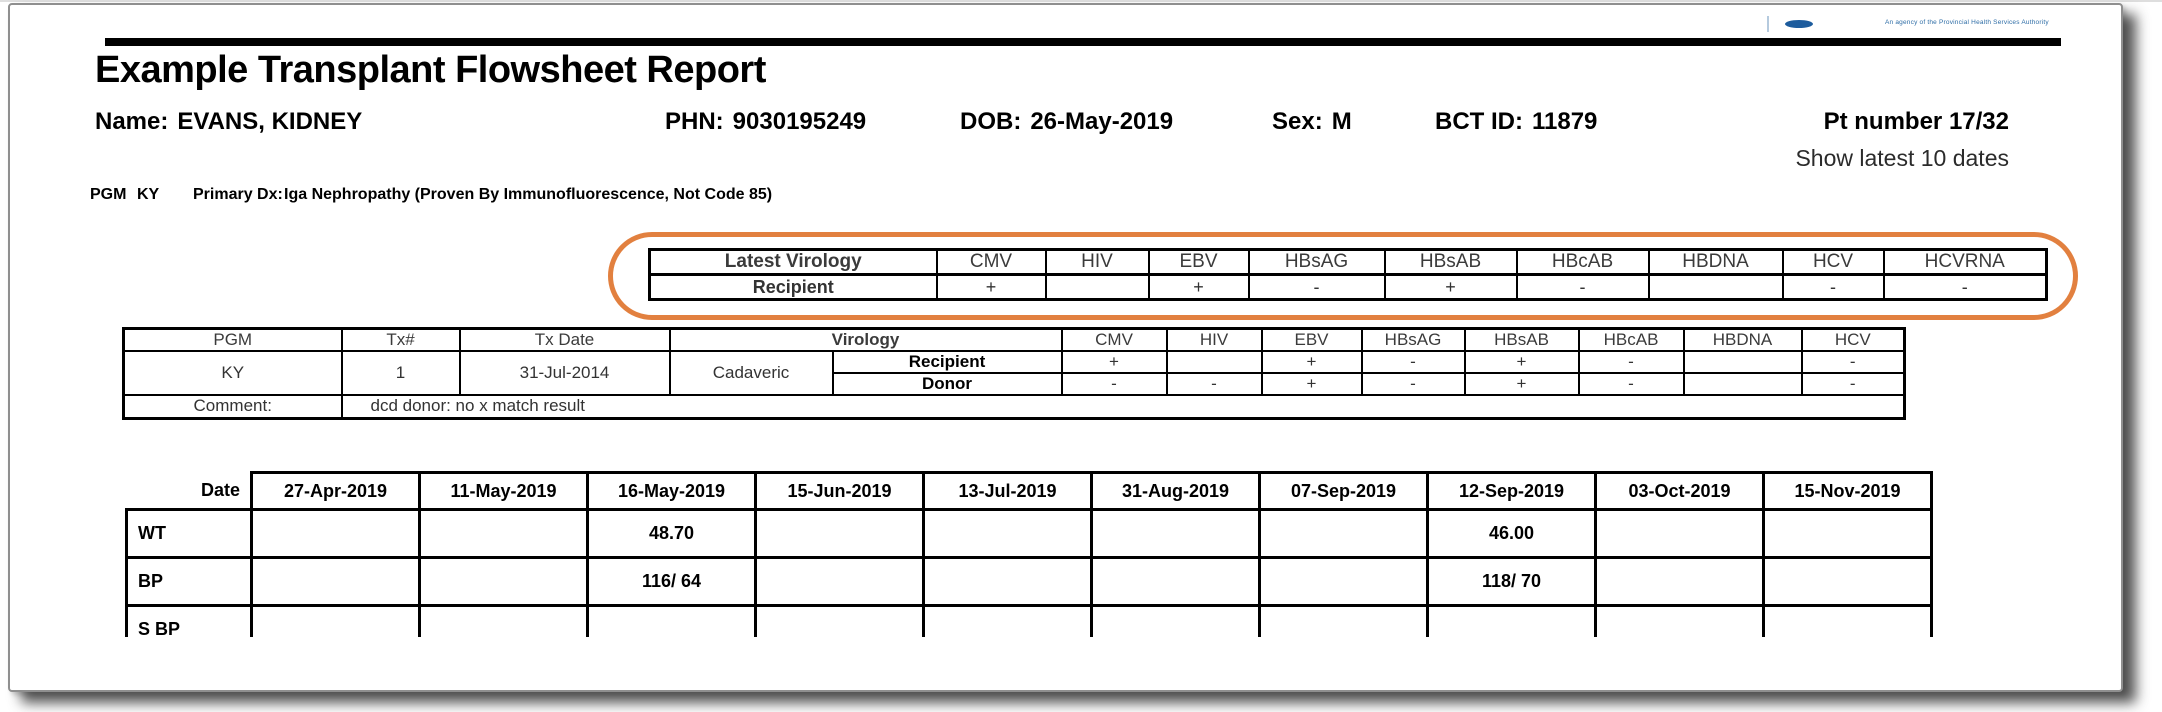 This screenshot has height=712, width=2162. I want to click on sex-value: M, so click(1341, 121).